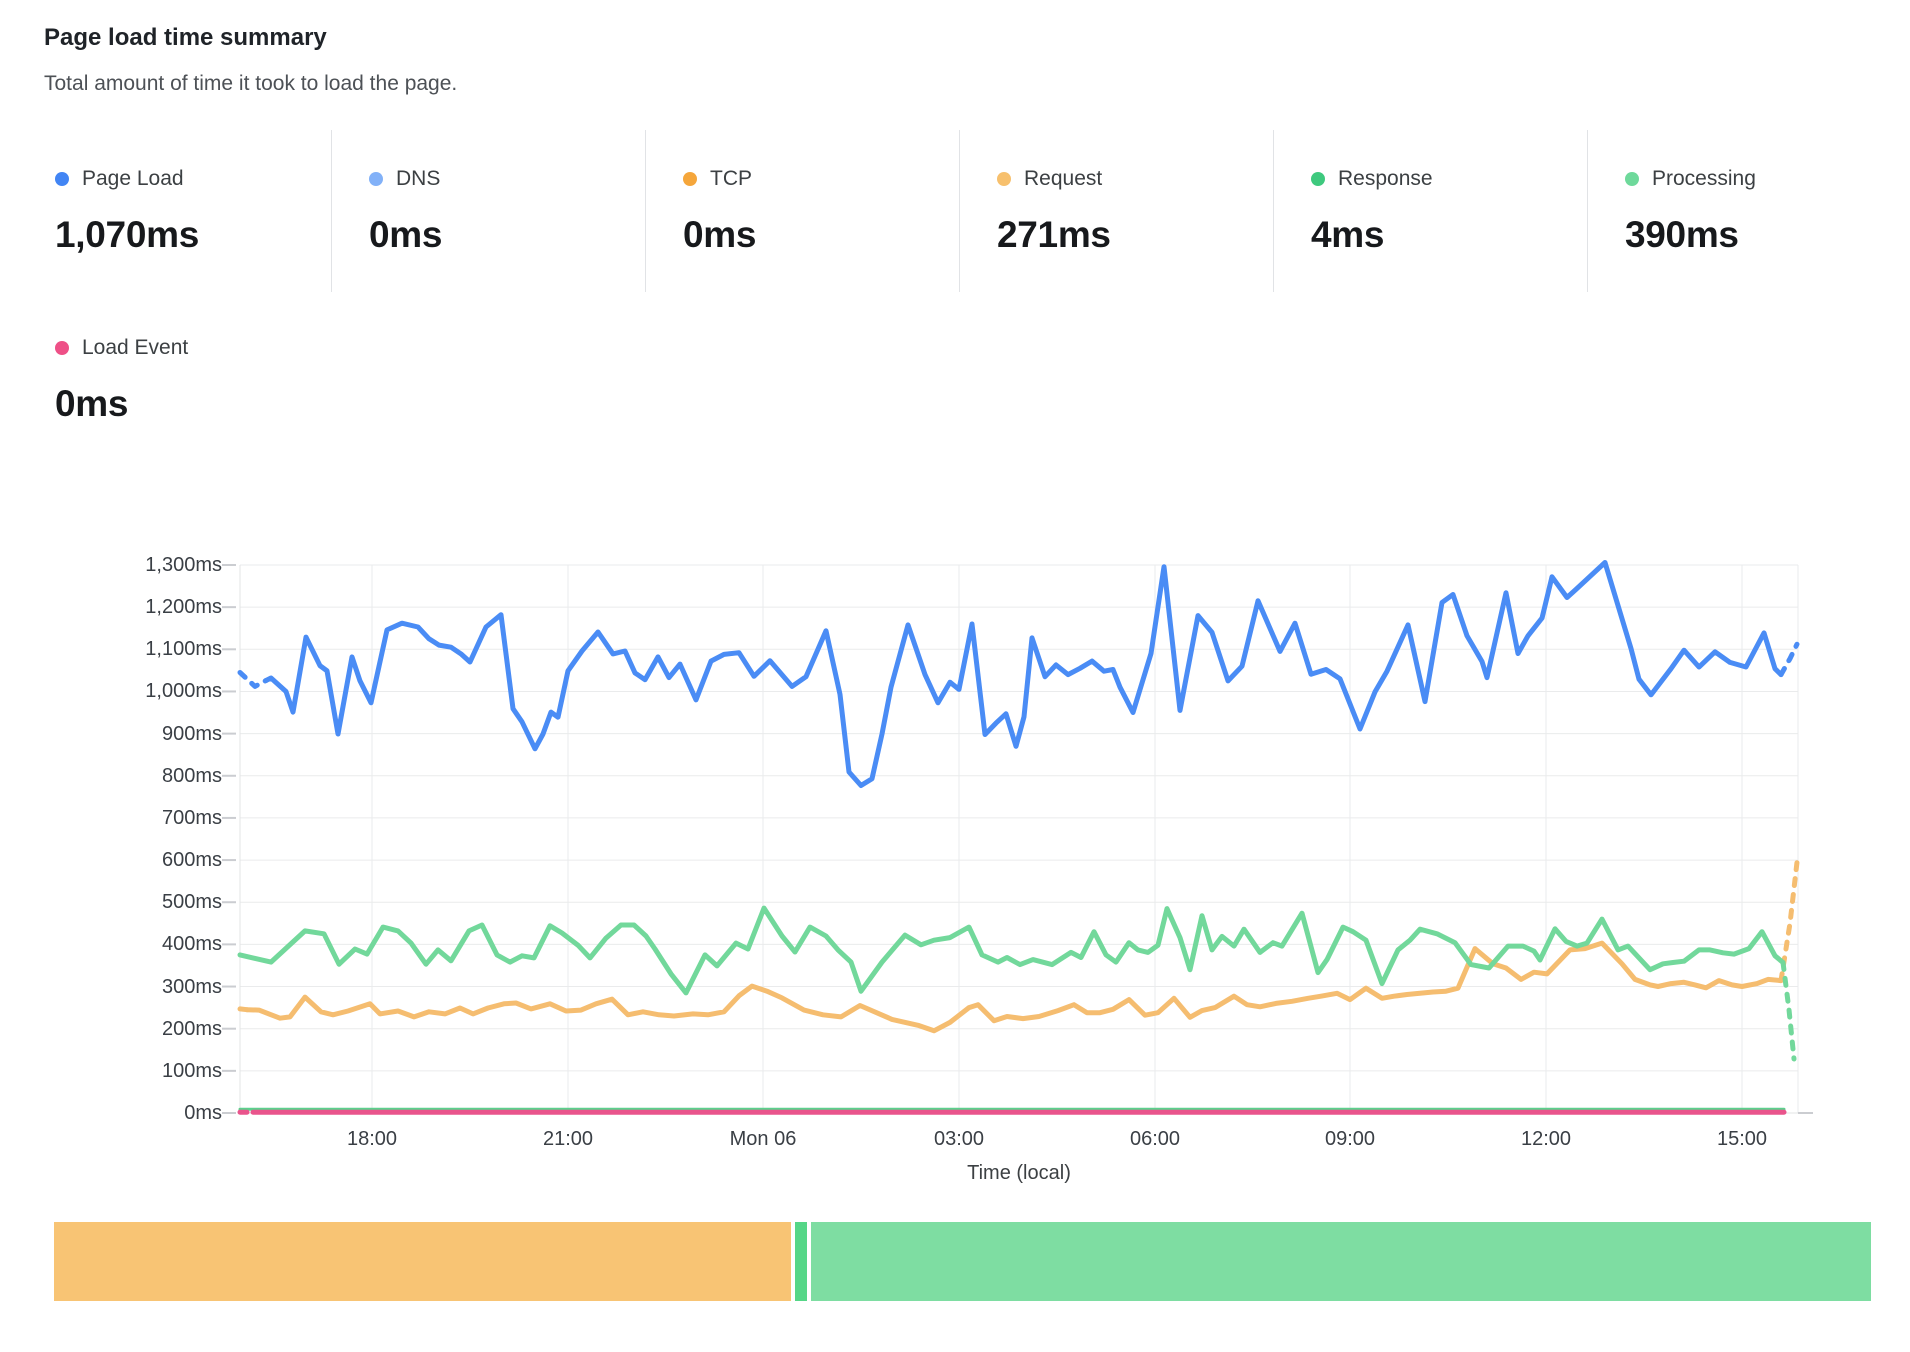 Image resolution: width=1910 pixels, height=1352 pixels. I want to click on series-request, so click(1014, 987).